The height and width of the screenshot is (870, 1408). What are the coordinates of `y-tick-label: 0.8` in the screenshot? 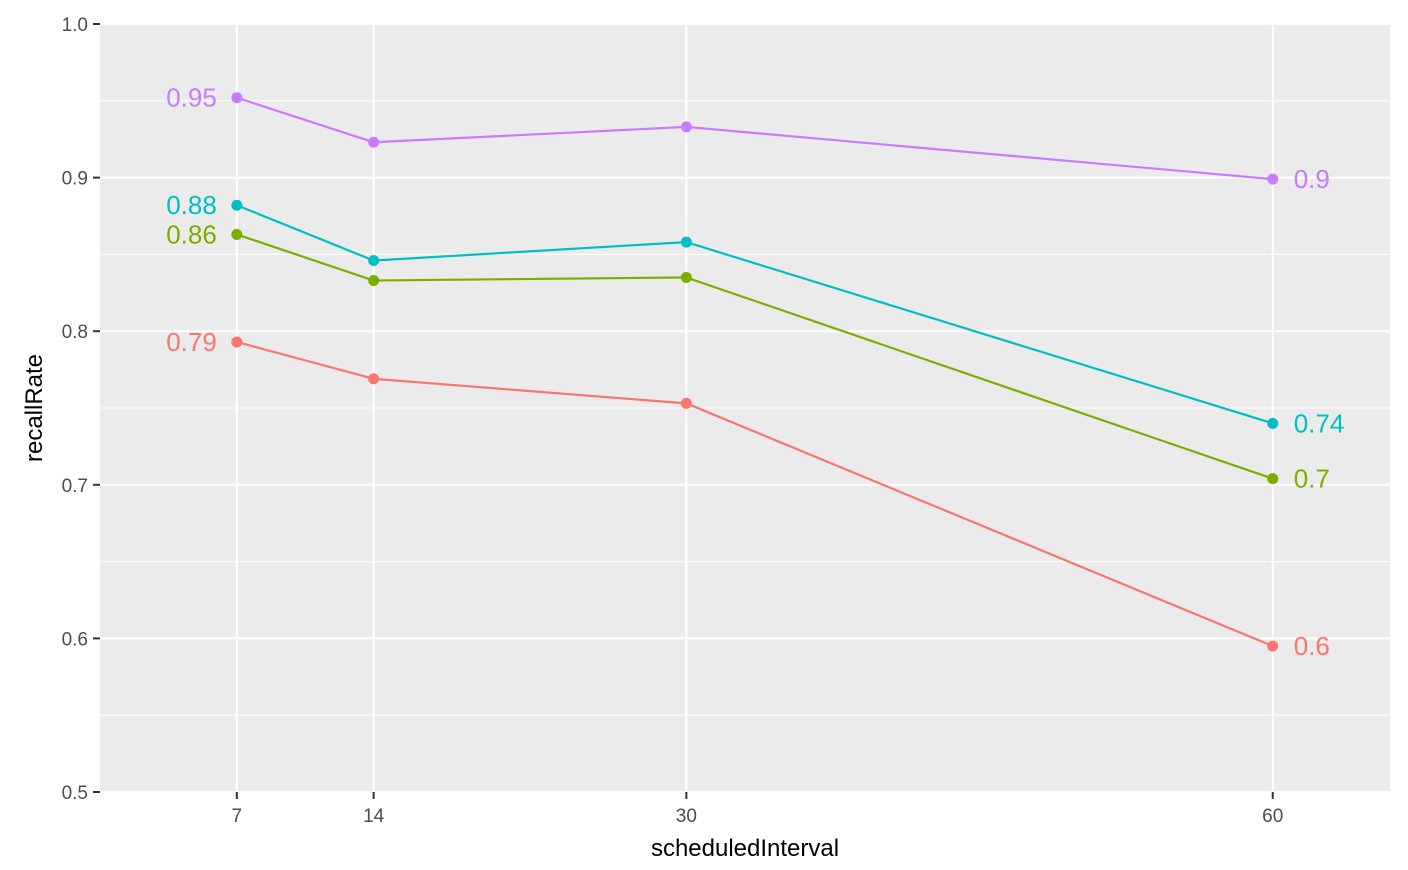 It's located at (75, 332).